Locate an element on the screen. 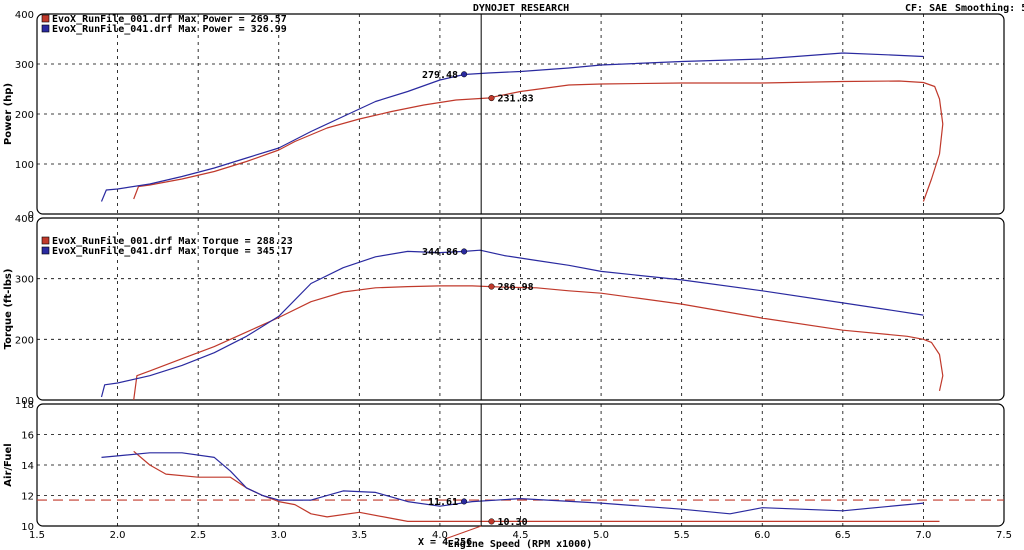 The height and width of the screenshot is (550, 1024). x-tick-label: 7.5 is located at coordinates (1004, 535).